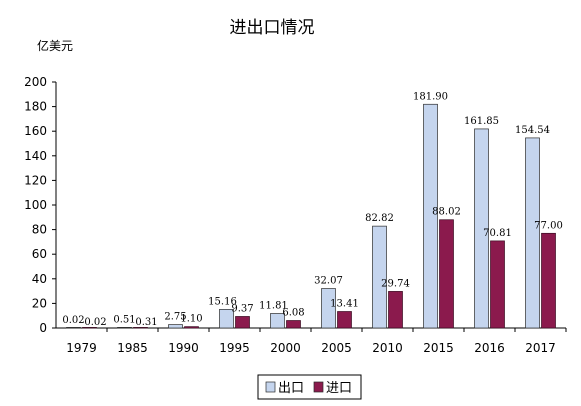 Image resolution: width=581 pixels, height=406 pixels. I want to click on y-axis-unit-label: 亿美元, so click(55, 45).